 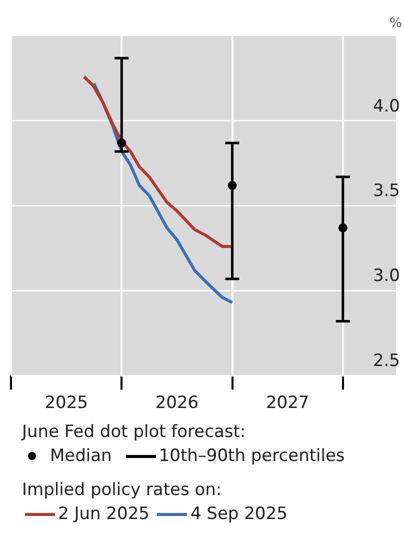 I want to click on text: Implied policy rates on:, so click(x=122, y=490).